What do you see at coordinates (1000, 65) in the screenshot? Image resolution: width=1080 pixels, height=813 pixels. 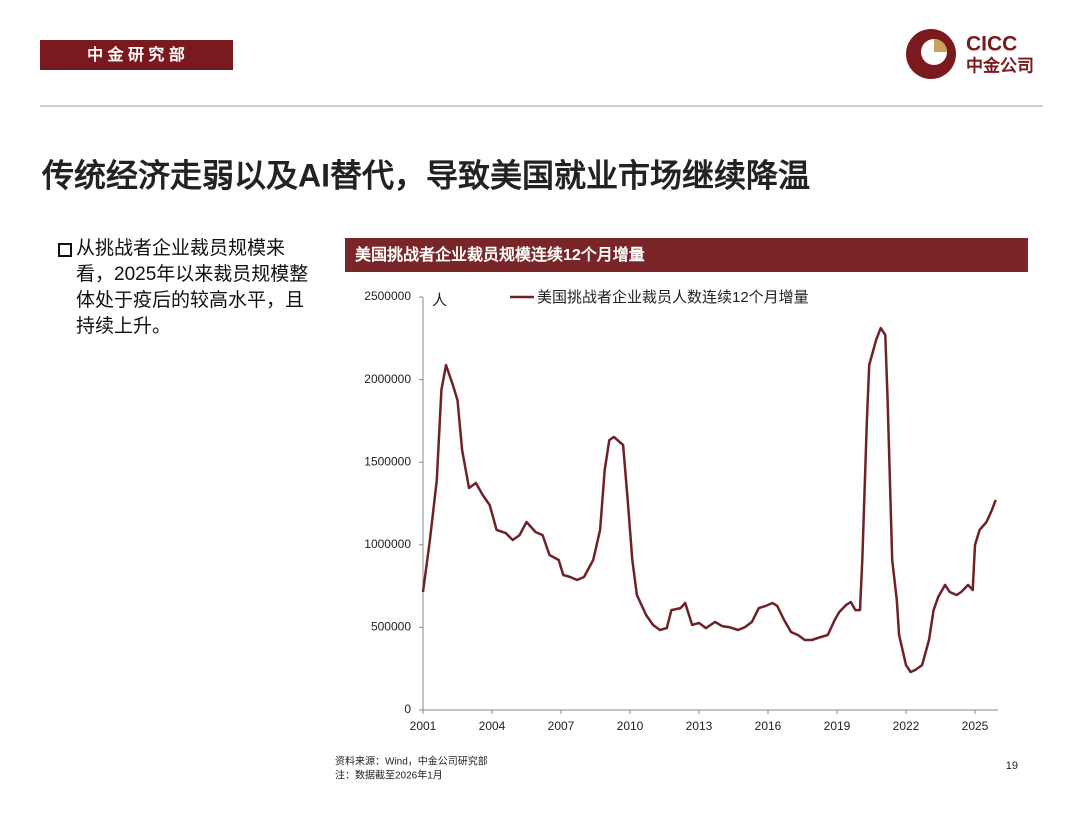 I see `logo-cn: 中金公司` at bounding box center [1000, 65].